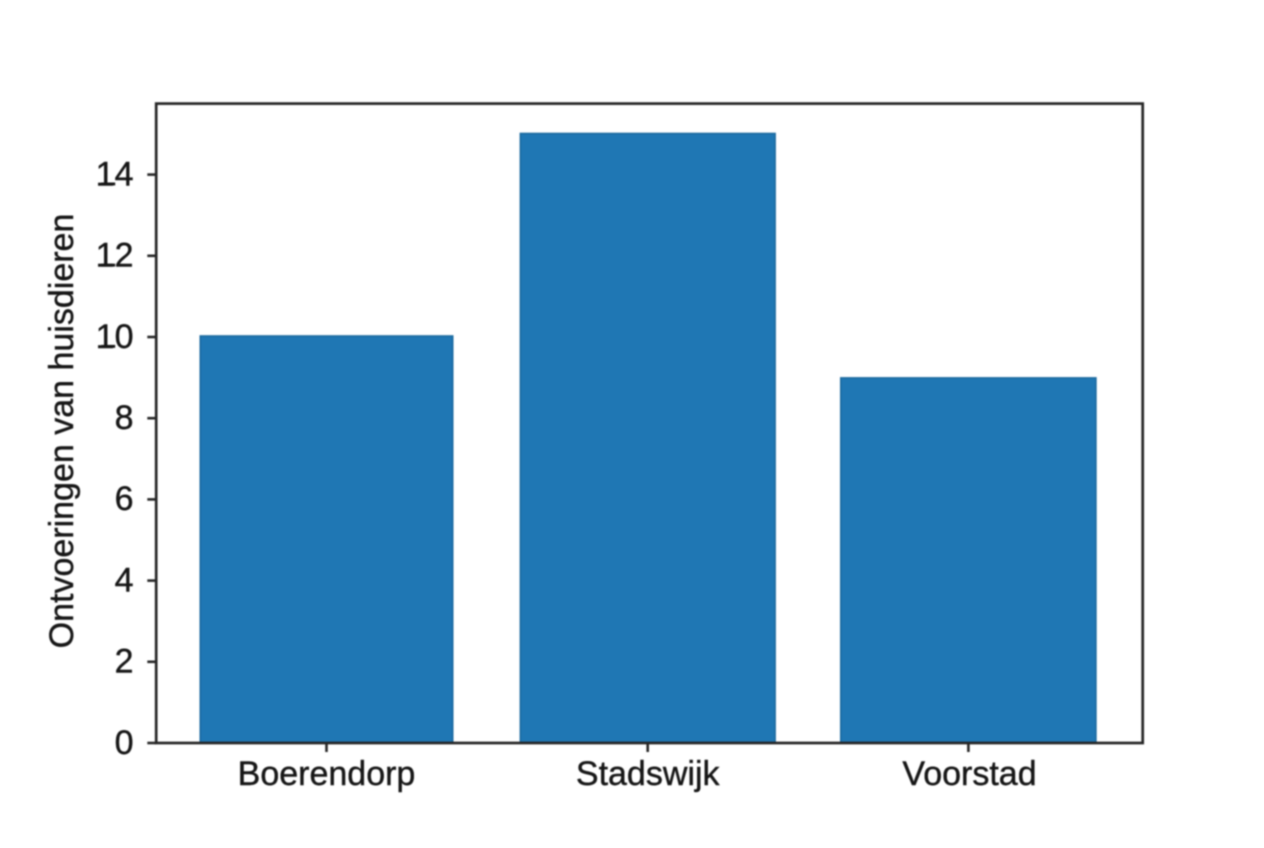  Describe the element at coordinates (115, 337) in the screenshot. I see `svg-text: 10` at that location.